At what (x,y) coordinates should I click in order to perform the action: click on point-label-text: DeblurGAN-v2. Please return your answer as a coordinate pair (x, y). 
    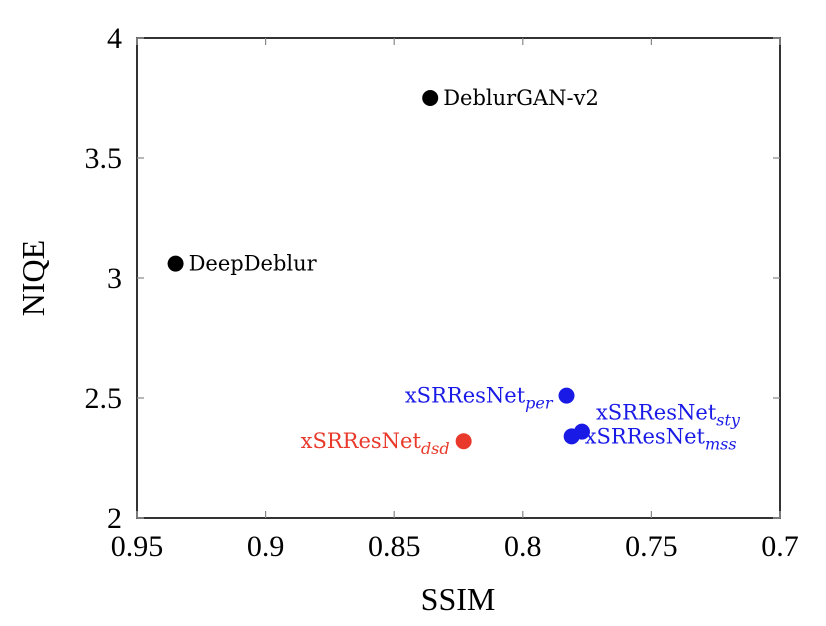
    Looking at the image, I should click on (521, 98).